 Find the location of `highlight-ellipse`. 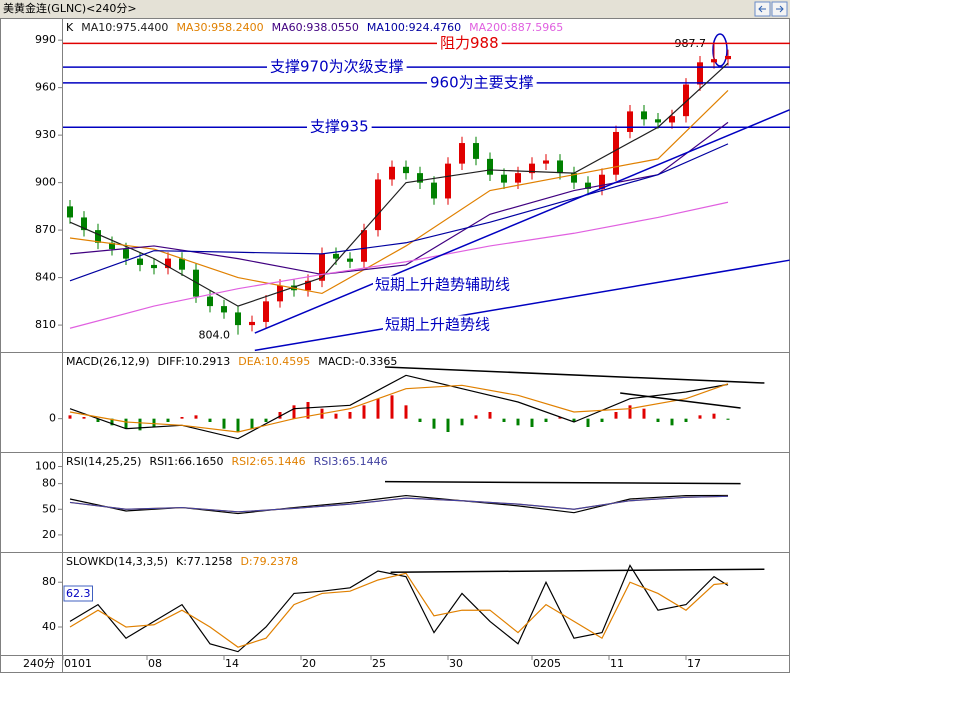

highlight-ellipse is located at coordinates (720, 50).